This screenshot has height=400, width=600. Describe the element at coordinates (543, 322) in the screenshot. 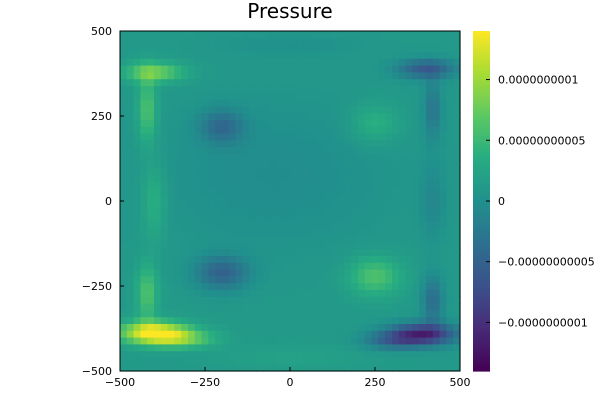

I see `colorbar-tick-label: −0.0000000001` at that location.